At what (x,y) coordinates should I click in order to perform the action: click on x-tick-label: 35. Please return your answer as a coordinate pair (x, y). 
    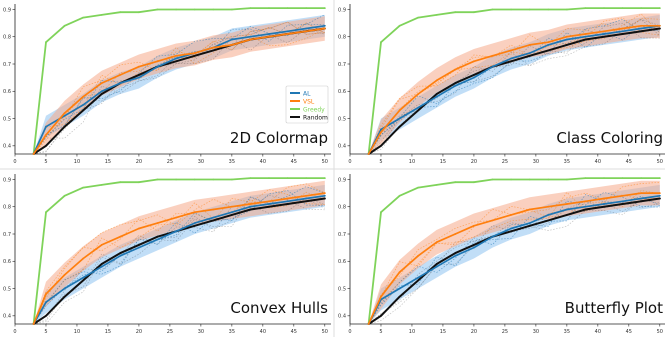
    Looking at the image, I should click on (232, 162).